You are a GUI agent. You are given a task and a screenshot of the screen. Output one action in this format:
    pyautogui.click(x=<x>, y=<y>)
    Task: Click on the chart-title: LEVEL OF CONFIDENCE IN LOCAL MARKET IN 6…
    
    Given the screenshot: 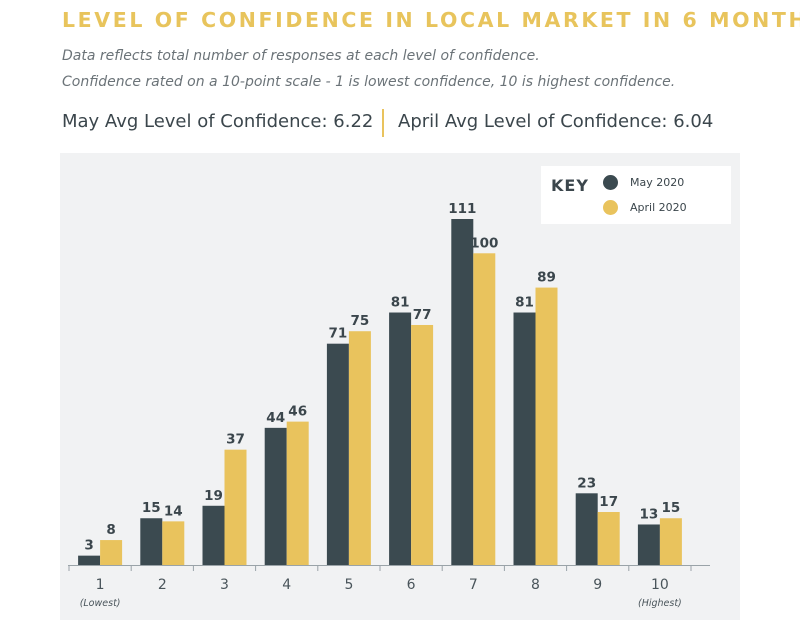 What is the action you would take?
    pyautogui.click(x=431, y=20)
    